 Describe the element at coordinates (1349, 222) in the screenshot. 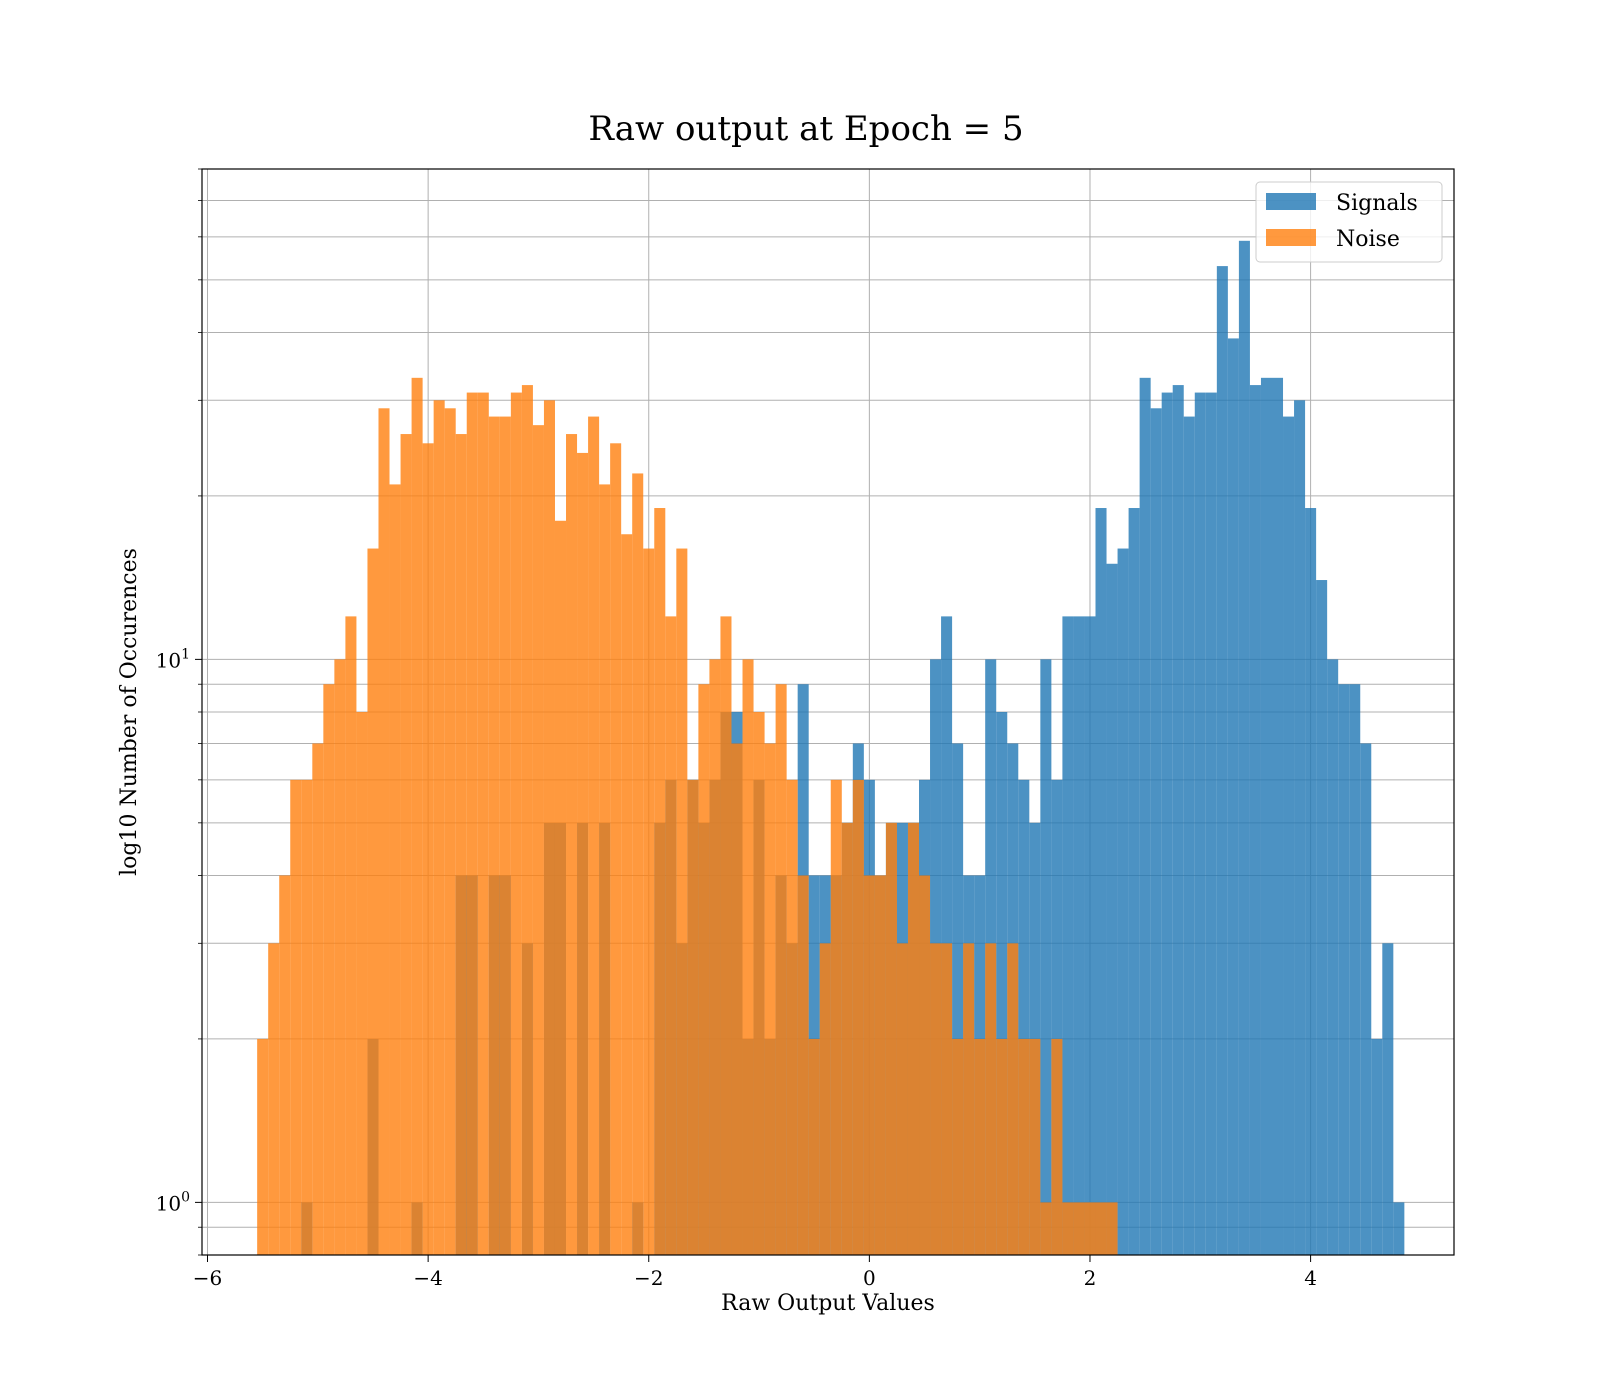

I see `legend: Signals Noise` at that location.